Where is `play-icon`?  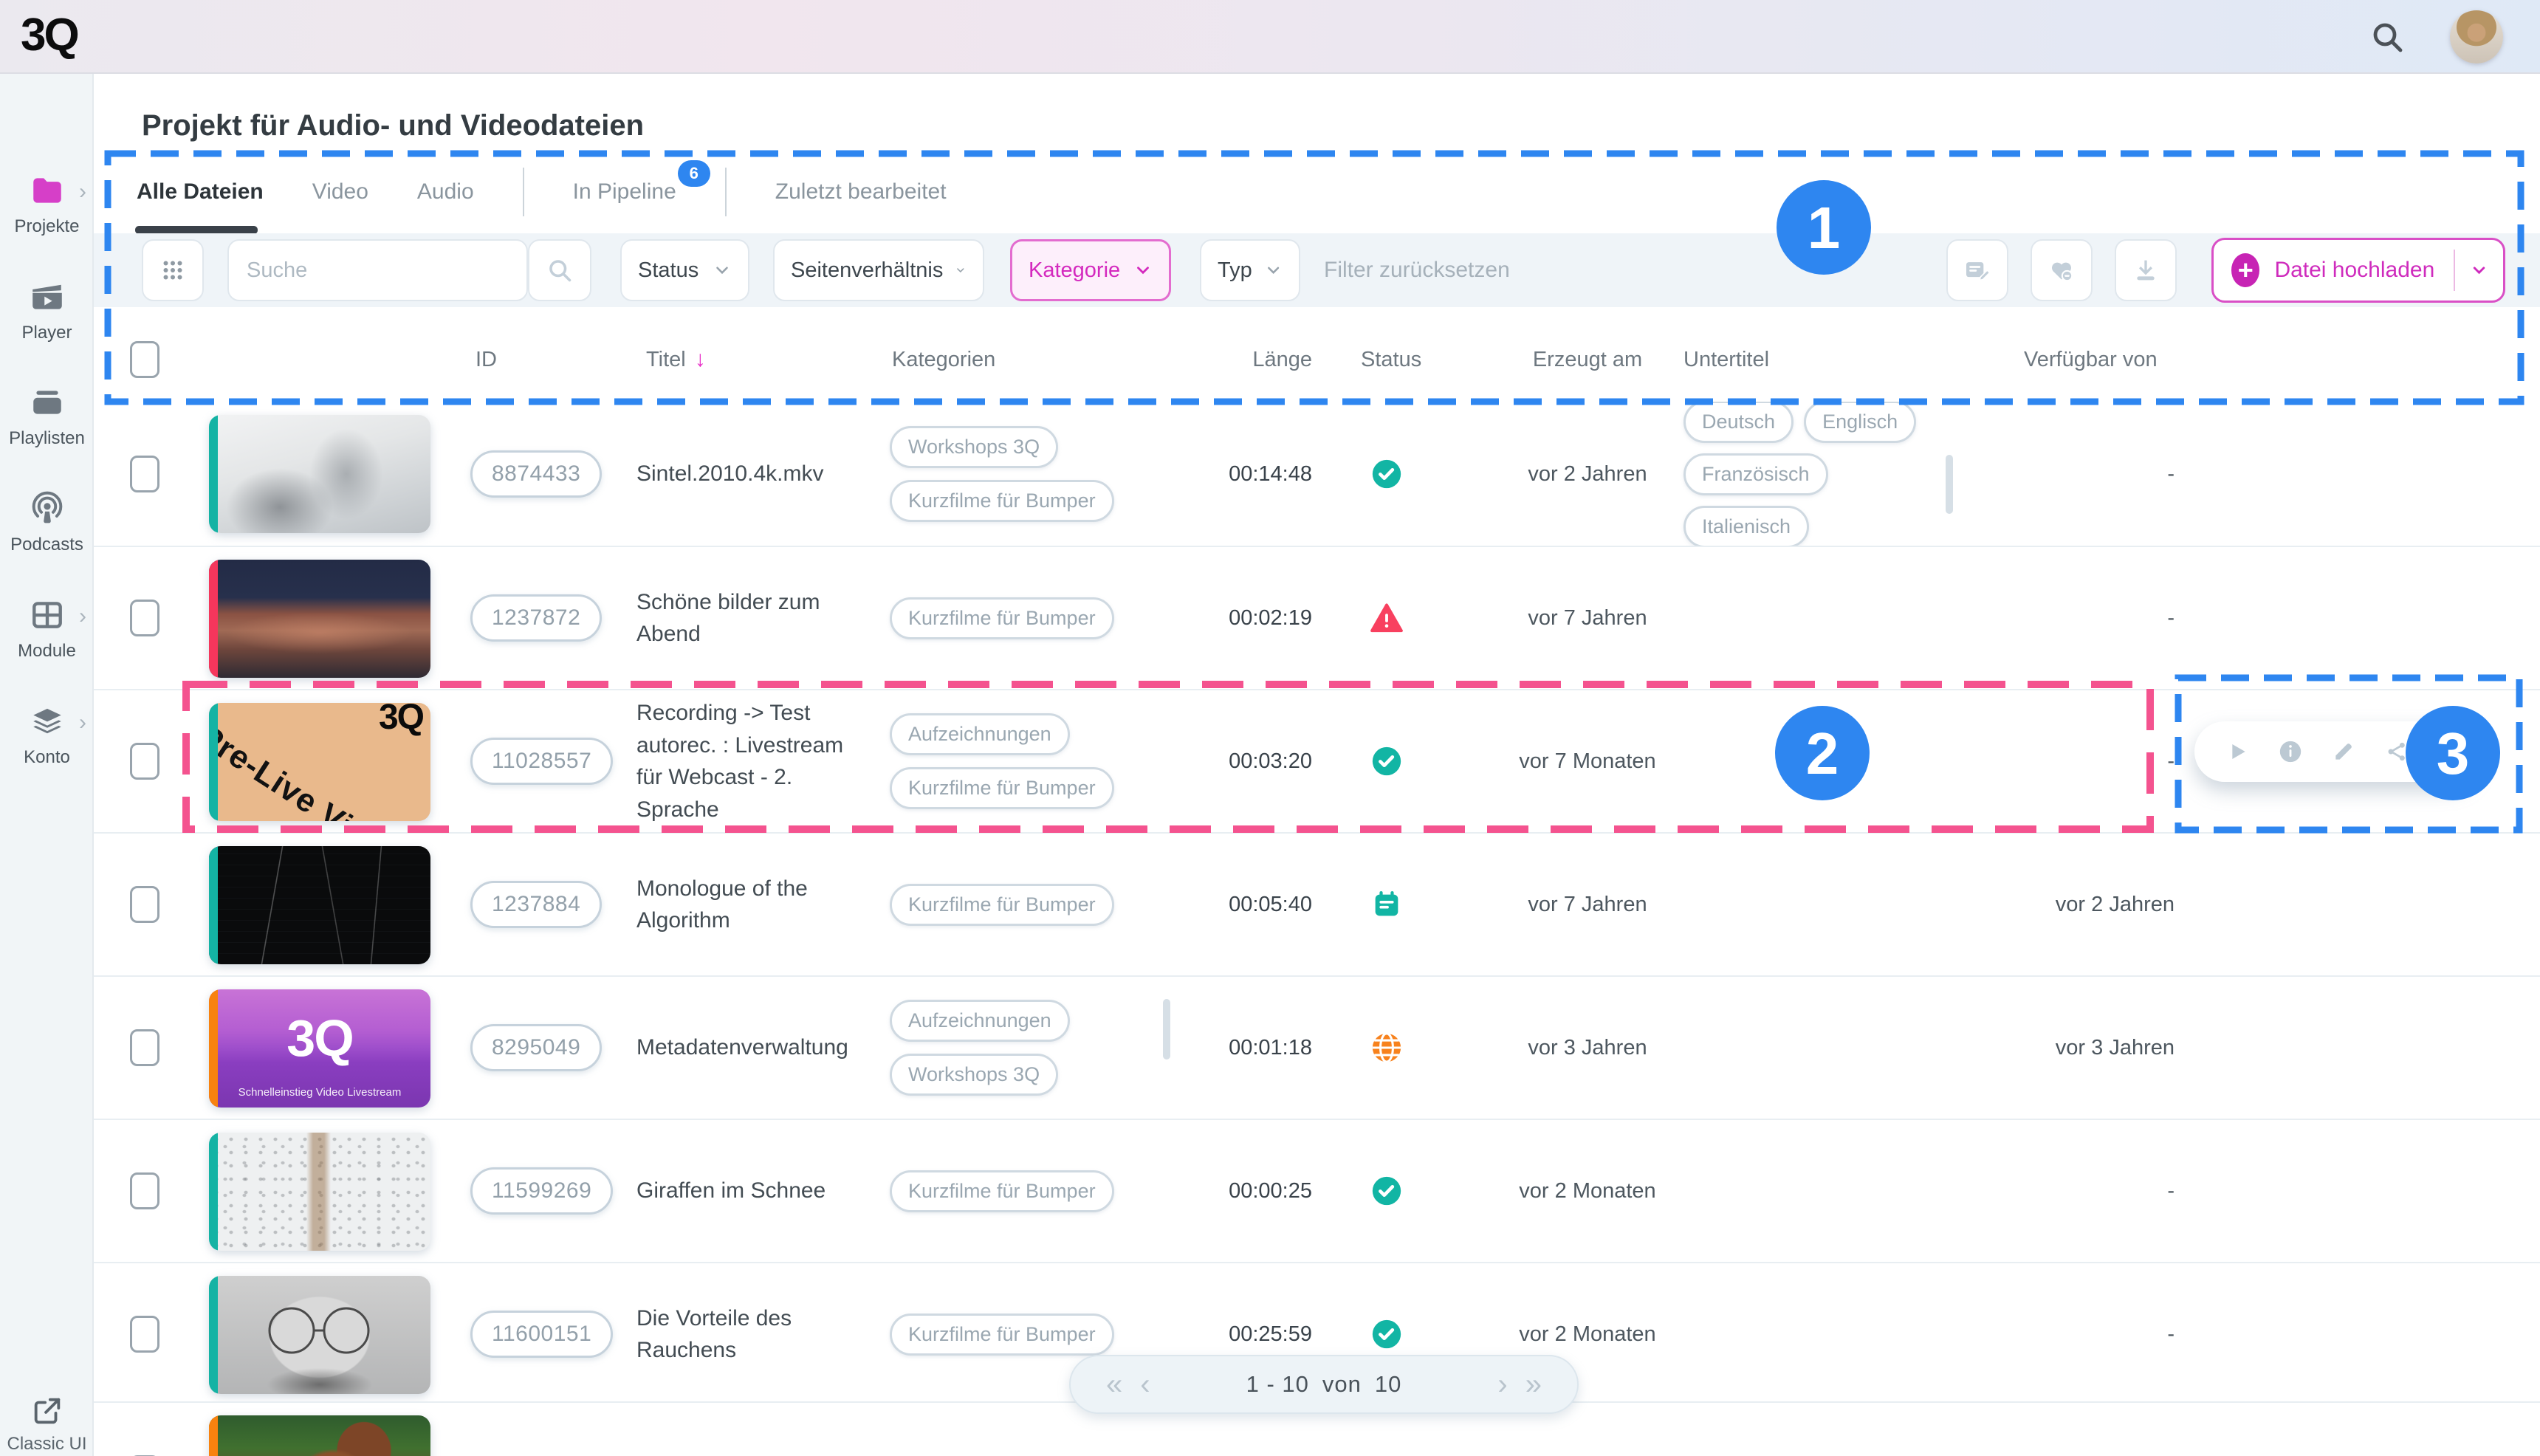 play-icon is located at coordinates (2238, 752).